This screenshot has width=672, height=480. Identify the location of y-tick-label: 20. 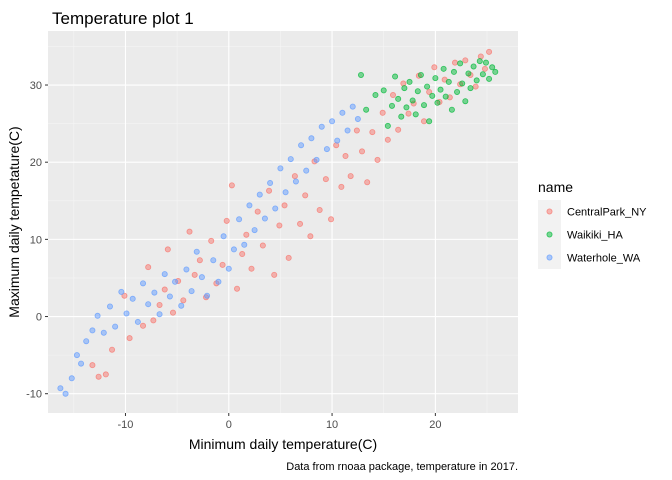
(36, 163).